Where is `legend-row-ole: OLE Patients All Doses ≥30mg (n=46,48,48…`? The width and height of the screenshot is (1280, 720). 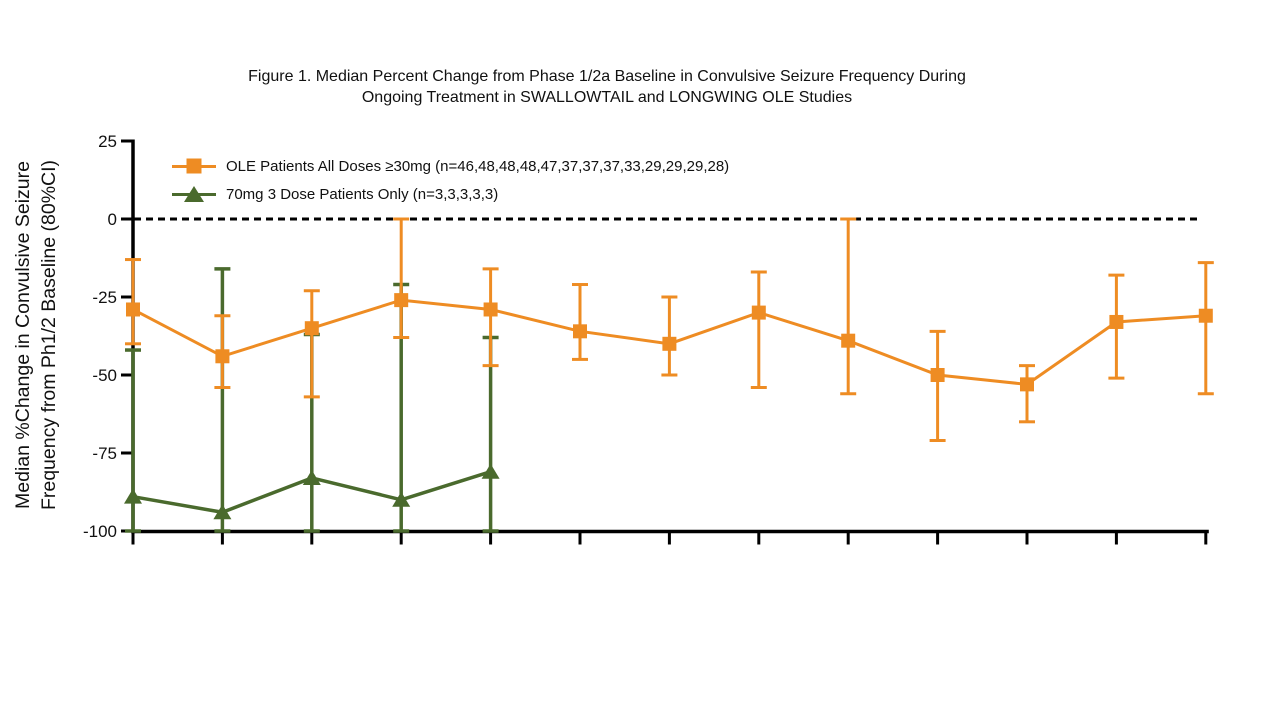 legend-row-ole: OLE Patients All Doses ≥30mg (n=46,48,48… is located at coordinates (450, 166).